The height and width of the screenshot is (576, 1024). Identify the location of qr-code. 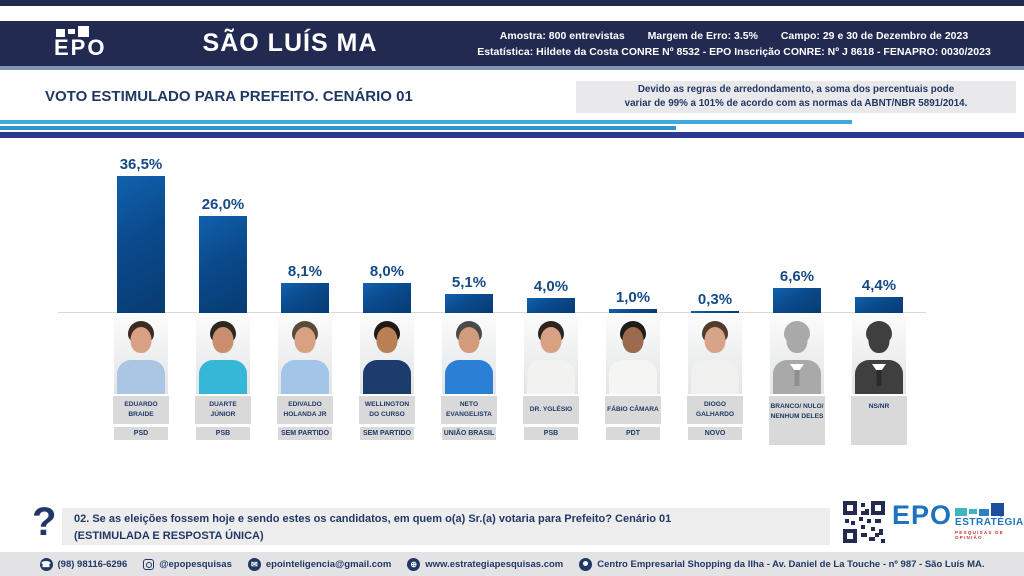
(864, 522).